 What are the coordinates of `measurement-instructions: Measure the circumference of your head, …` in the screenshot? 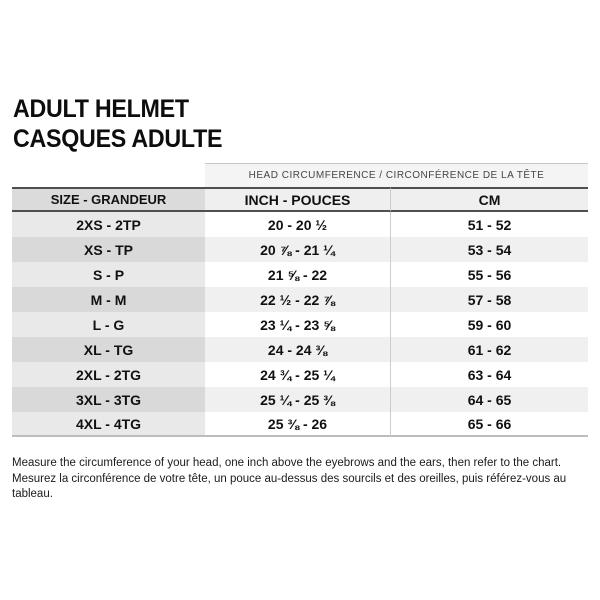 It's located at (306, 479).